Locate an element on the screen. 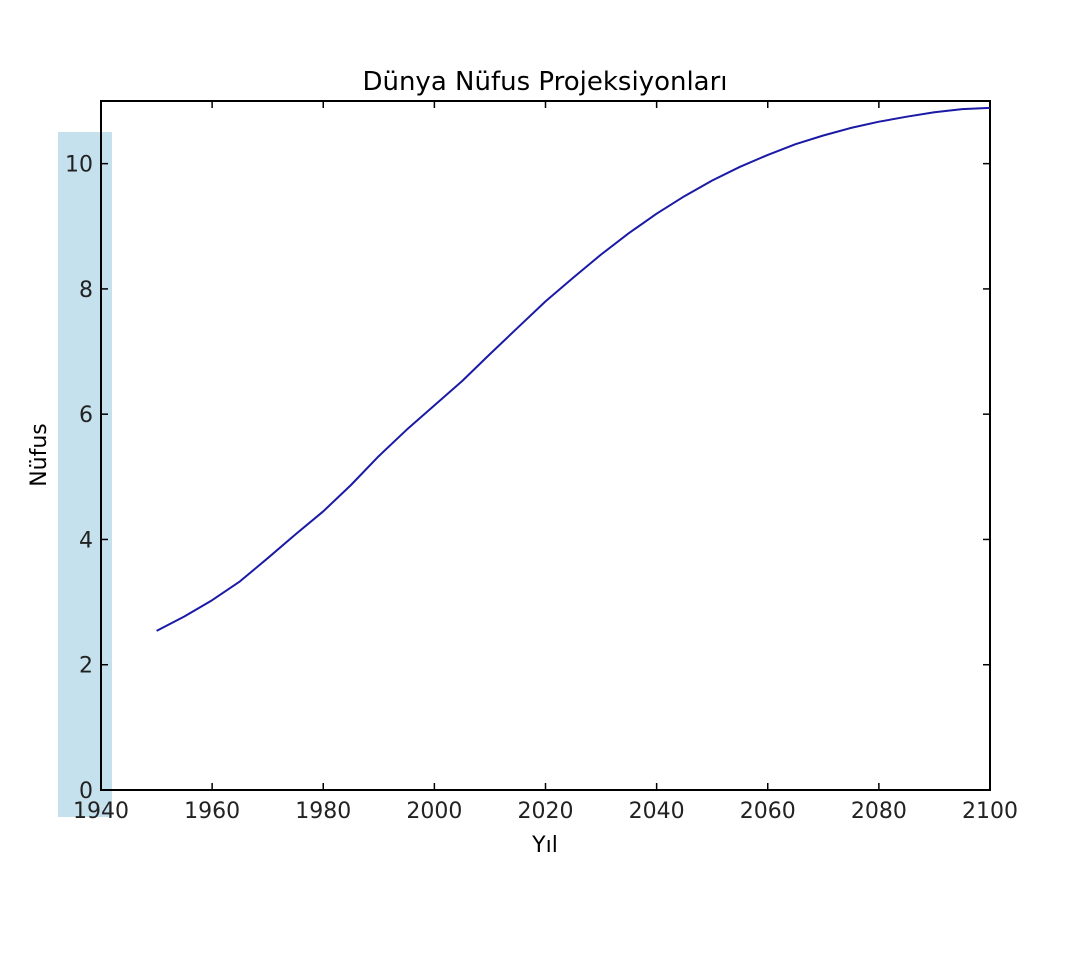  x-tick-label: 1980 is located at coordinates (323, 811).